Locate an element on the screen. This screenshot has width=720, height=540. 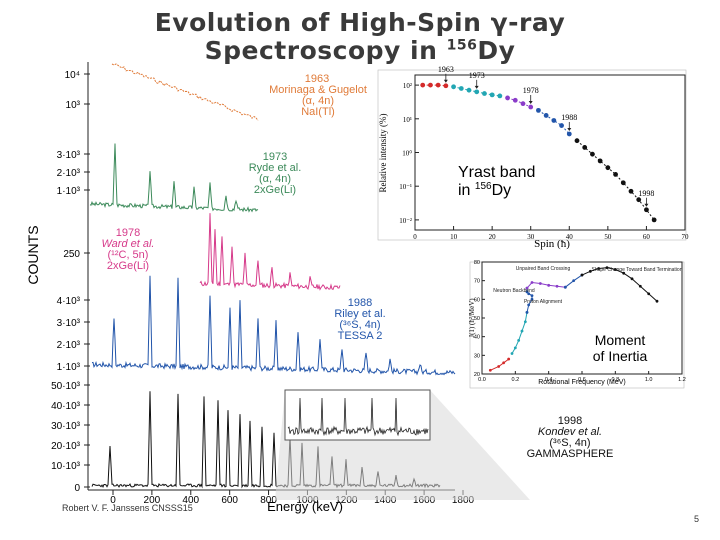
moi-point-1978 is located at coordinates (549, 285).